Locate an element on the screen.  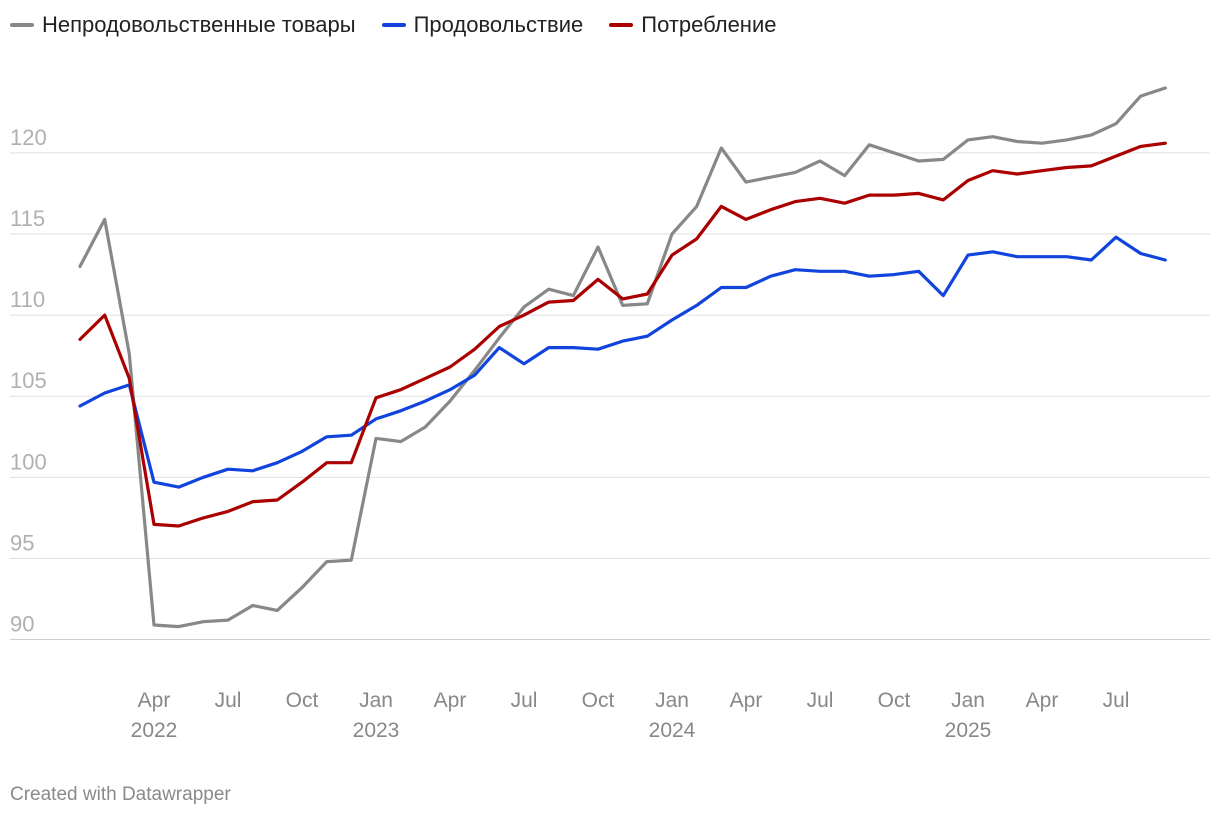
x-tick-label-10: Oct is located at coordinates (894, 700).